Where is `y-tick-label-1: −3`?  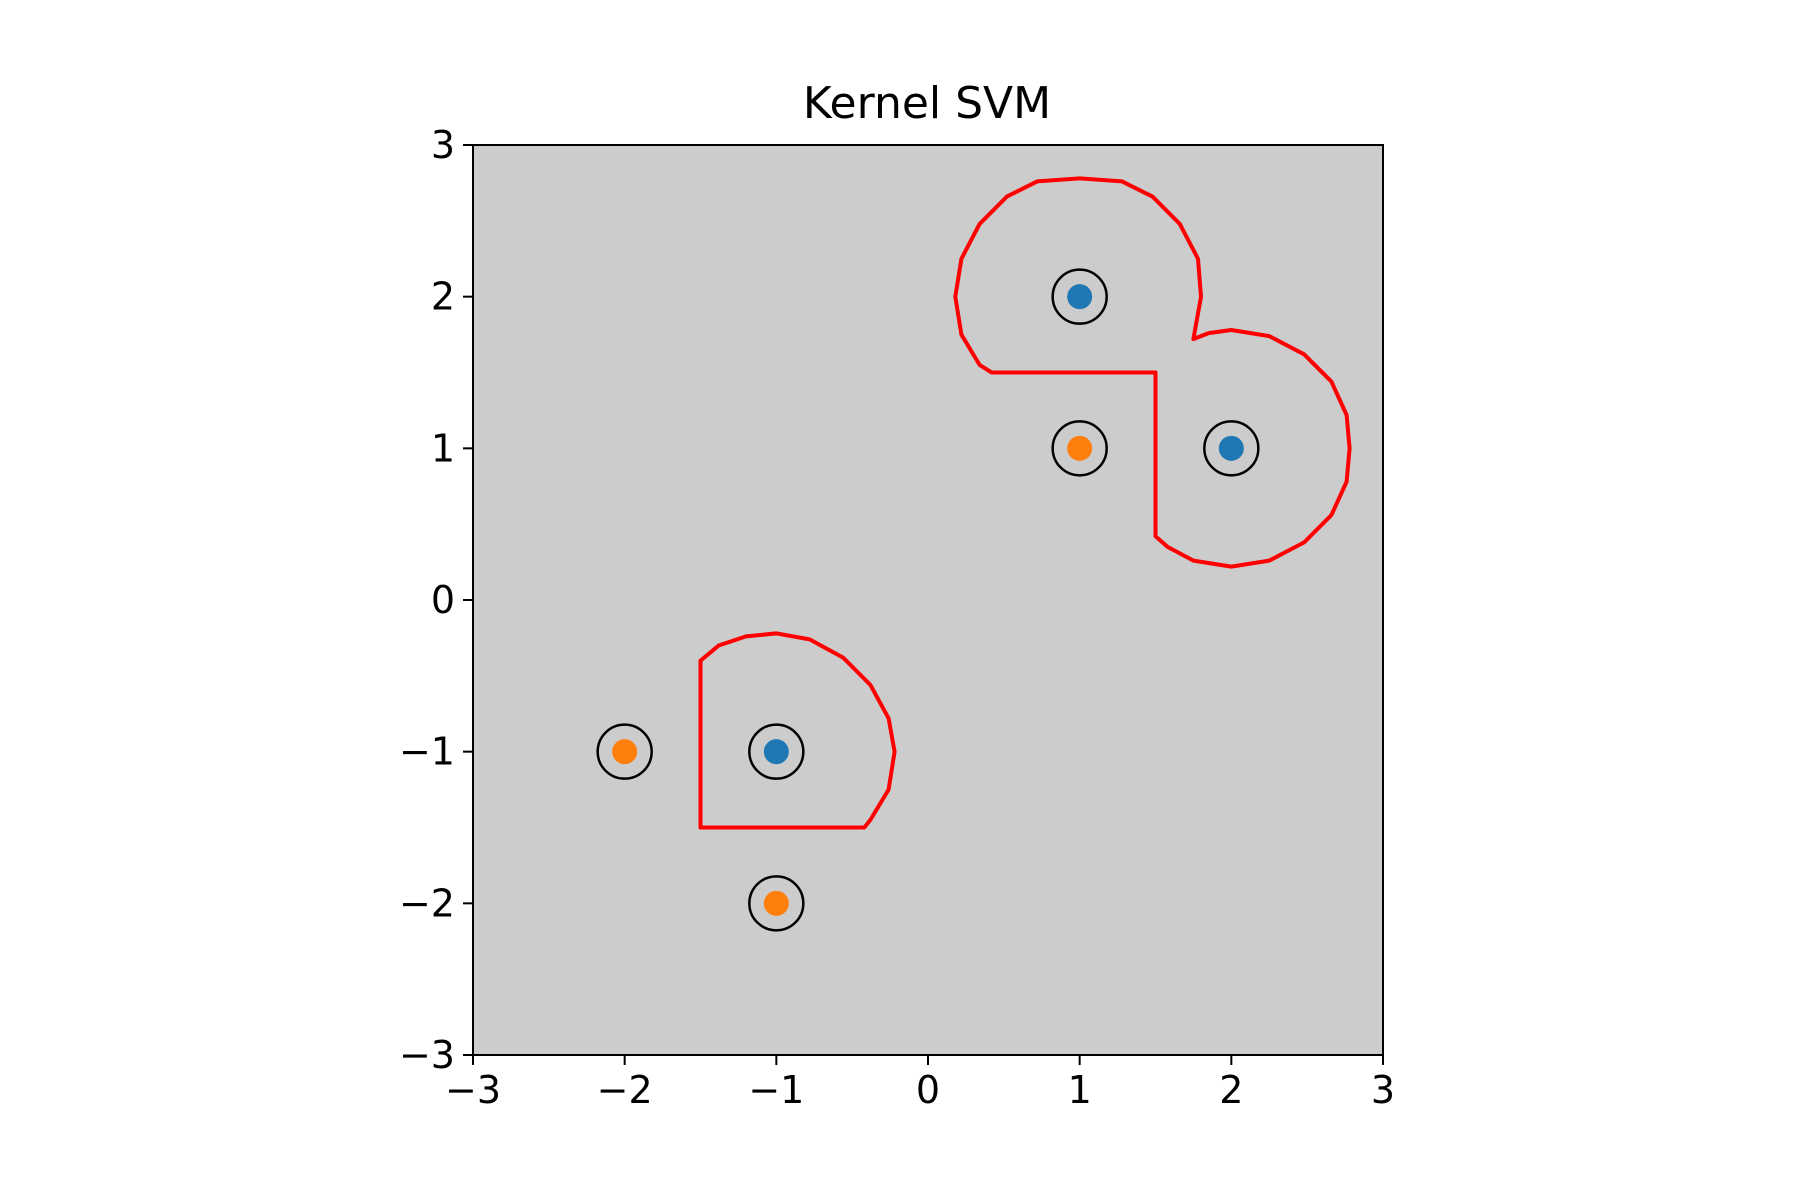 y-tick-label-1: −3 is located at coordinates (427, 1055).